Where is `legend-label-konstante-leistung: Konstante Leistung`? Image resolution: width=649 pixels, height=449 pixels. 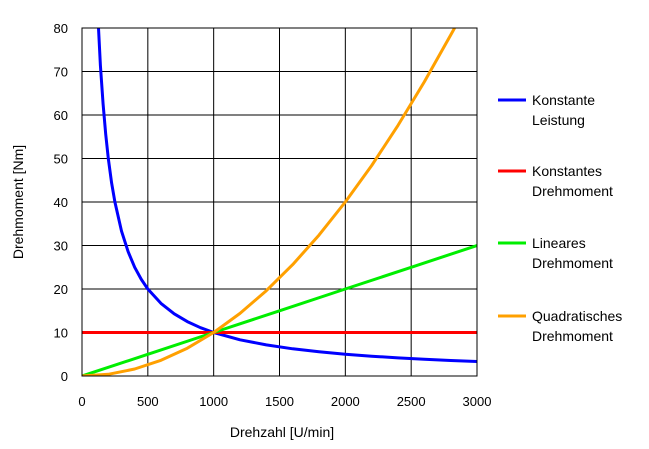 legend-label-konstante-leistung: Konstante Leistung is located at coordinates (563, 110).